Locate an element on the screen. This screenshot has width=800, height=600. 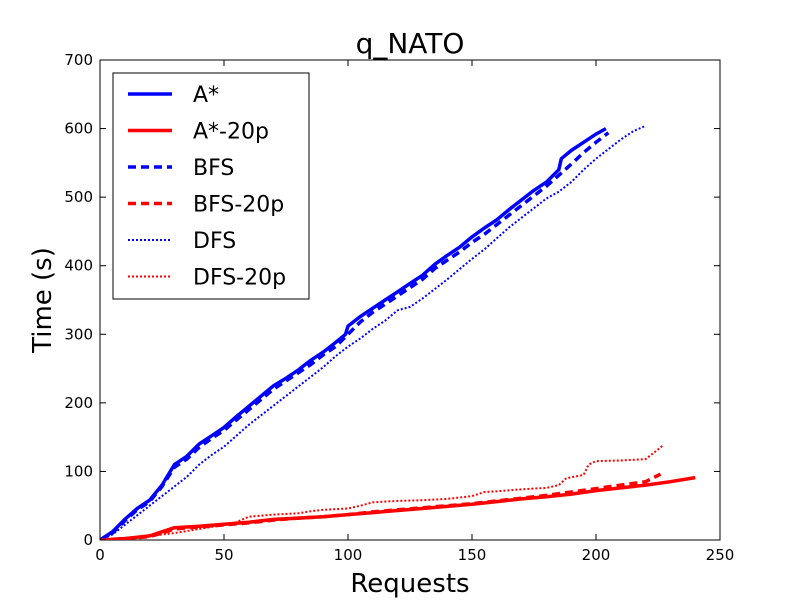
legend-label: A* is located at coordinates (206, 95).